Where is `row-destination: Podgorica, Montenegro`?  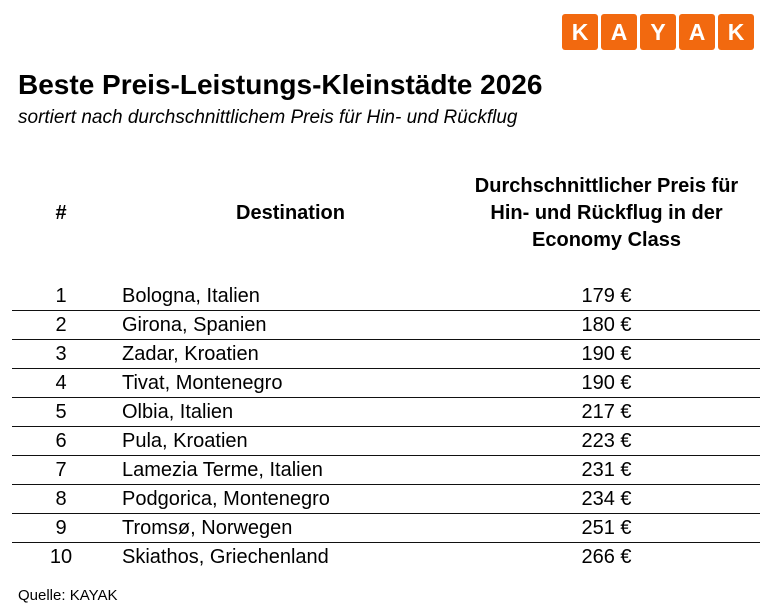
row-destination: Podgorica, Montenegro is located at coordinates (226, 498).